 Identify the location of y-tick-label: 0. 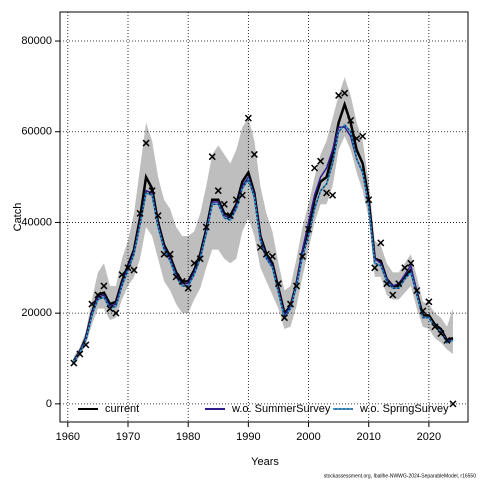
(49, 404).